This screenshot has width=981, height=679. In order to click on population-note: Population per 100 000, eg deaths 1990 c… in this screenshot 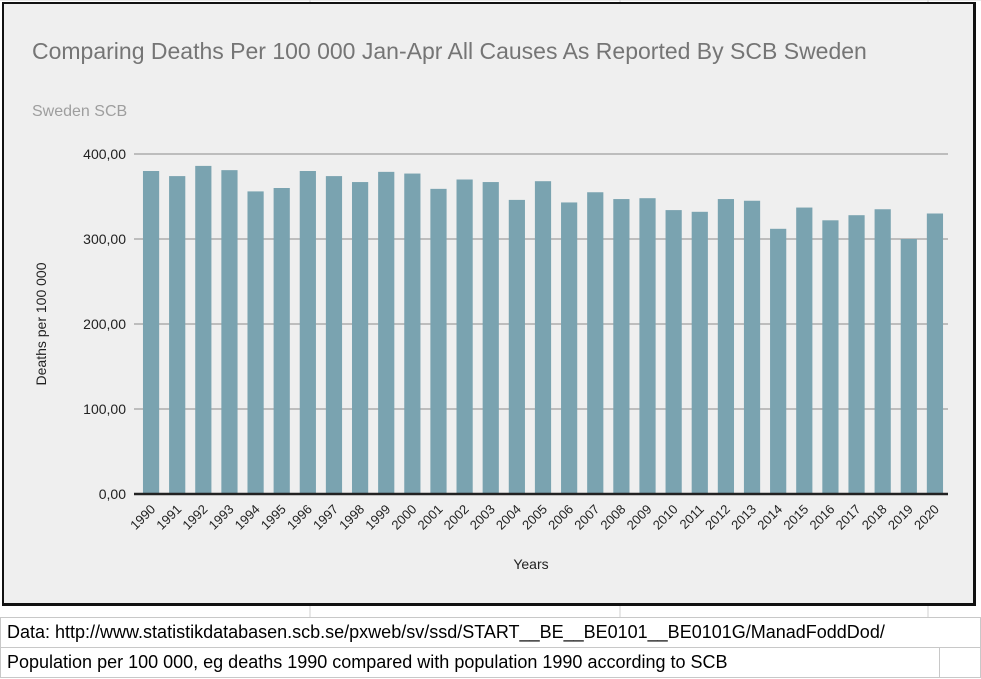, I will do `click(470, 662)`.